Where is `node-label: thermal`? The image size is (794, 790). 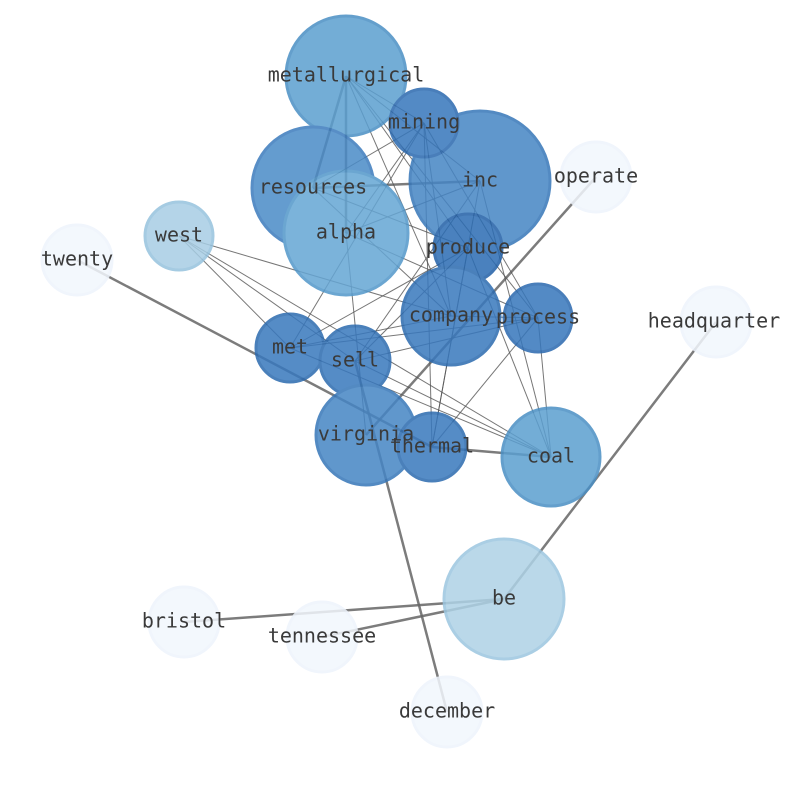
node-label: thermal is located at coordinates (432, 446).